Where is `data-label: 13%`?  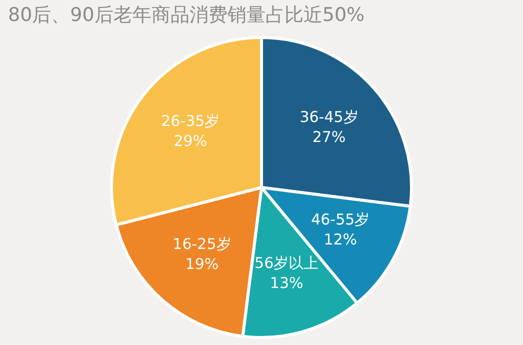 data-label: 13% is located at coordinates (287, 283).